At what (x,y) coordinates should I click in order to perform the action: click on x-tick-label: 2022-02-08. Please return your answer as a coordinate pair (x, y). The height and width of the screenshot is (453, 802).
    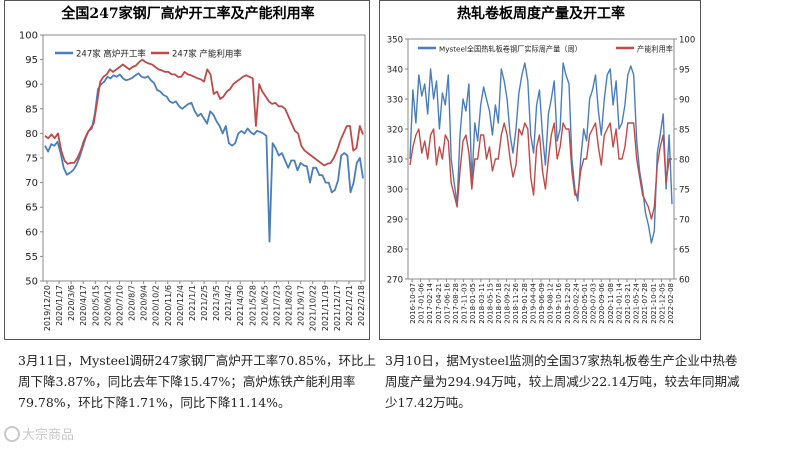
    Looking at the image, I should click on (671, 303).